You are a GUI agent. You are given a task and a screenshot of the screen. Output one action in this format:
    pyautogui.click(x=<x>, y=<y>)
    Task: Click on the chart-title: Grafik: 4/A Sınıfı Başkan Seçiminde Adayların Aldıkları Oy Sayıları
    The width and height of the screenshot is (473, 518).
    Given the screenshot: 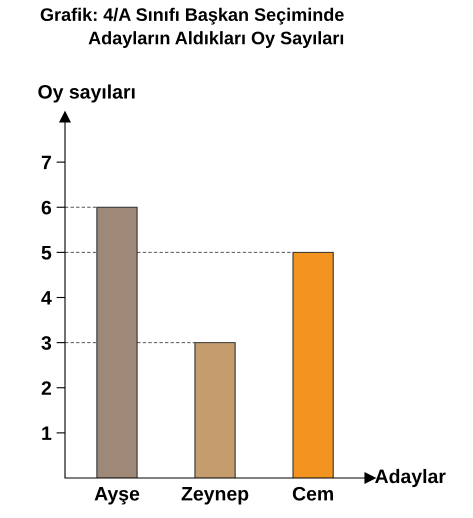 What is the action you would take?
    pyautogui.click(x=192, y=28)
    